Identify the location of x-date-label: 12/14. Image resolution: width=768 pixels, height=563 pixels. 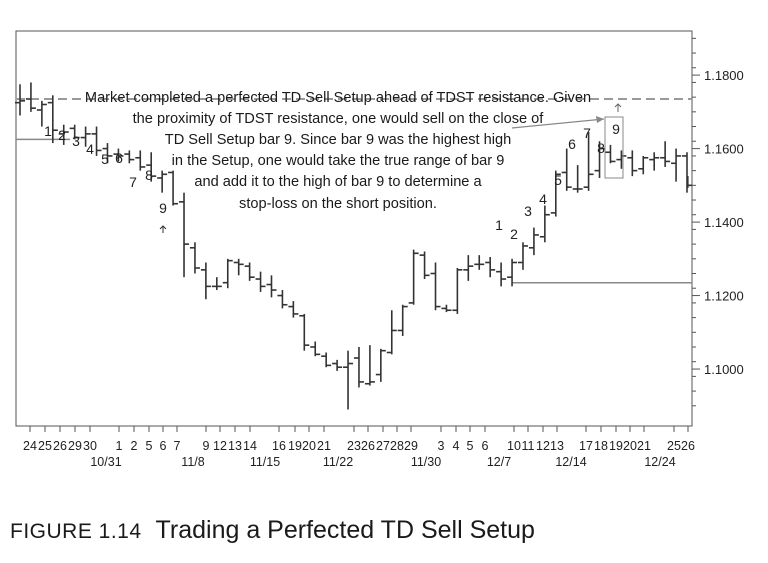
(570, 462).